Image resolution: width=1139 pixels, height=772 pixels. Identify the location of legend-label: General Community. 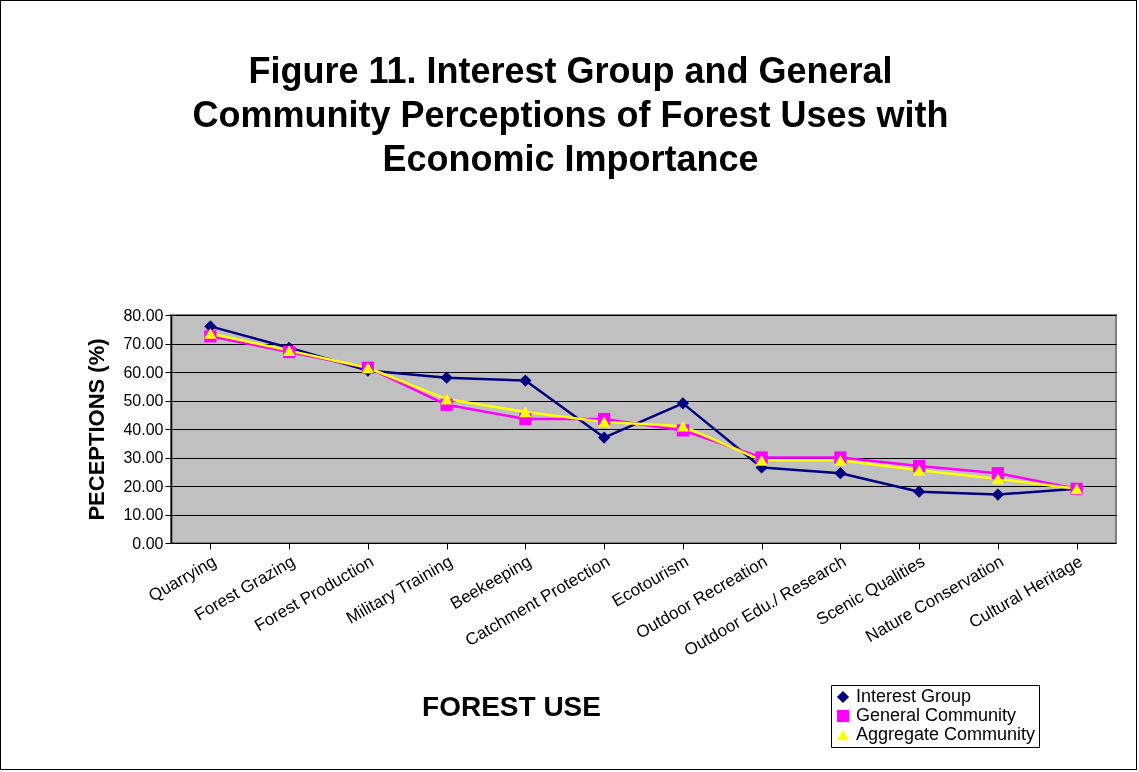
(936, 715).